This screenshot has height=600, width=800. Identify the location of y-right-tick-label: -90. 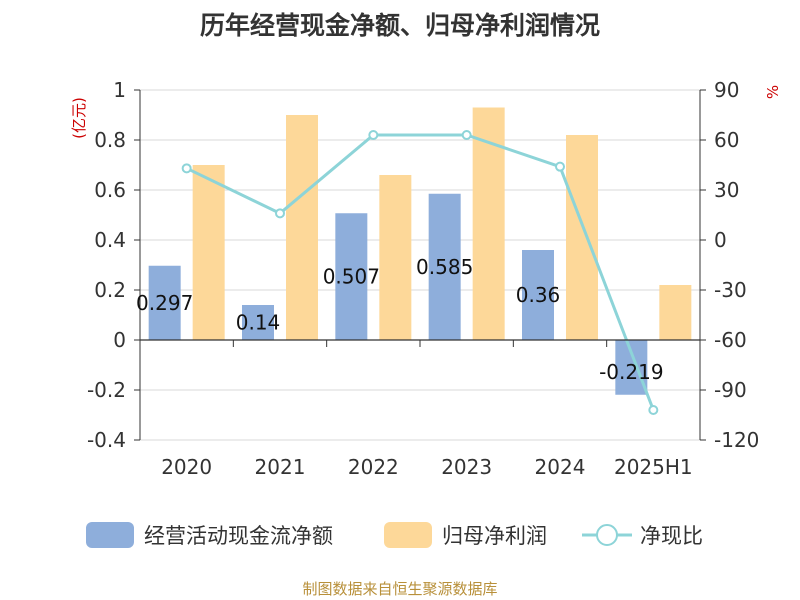
(730, 390).